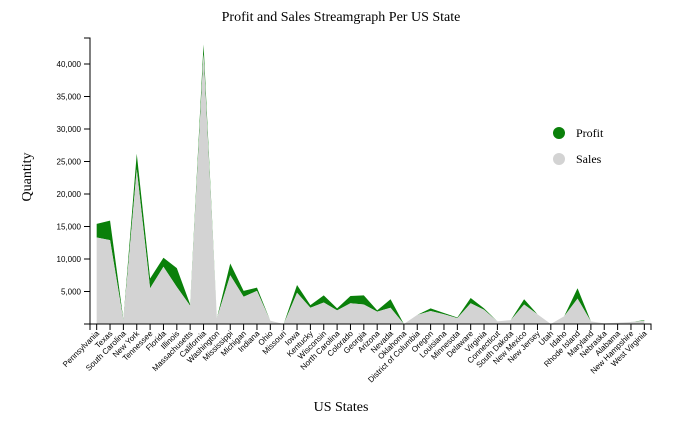  Describe the element at coordinates (69, 227) in the screenshot. I see `y-tick-label: 15,000` at that location.